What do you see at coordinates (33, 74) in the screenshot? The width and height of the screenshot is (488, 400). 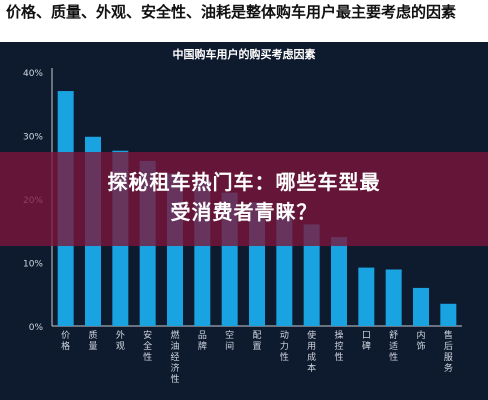 I see `y-tick-label: 40%` at bounding box center [33, 74].